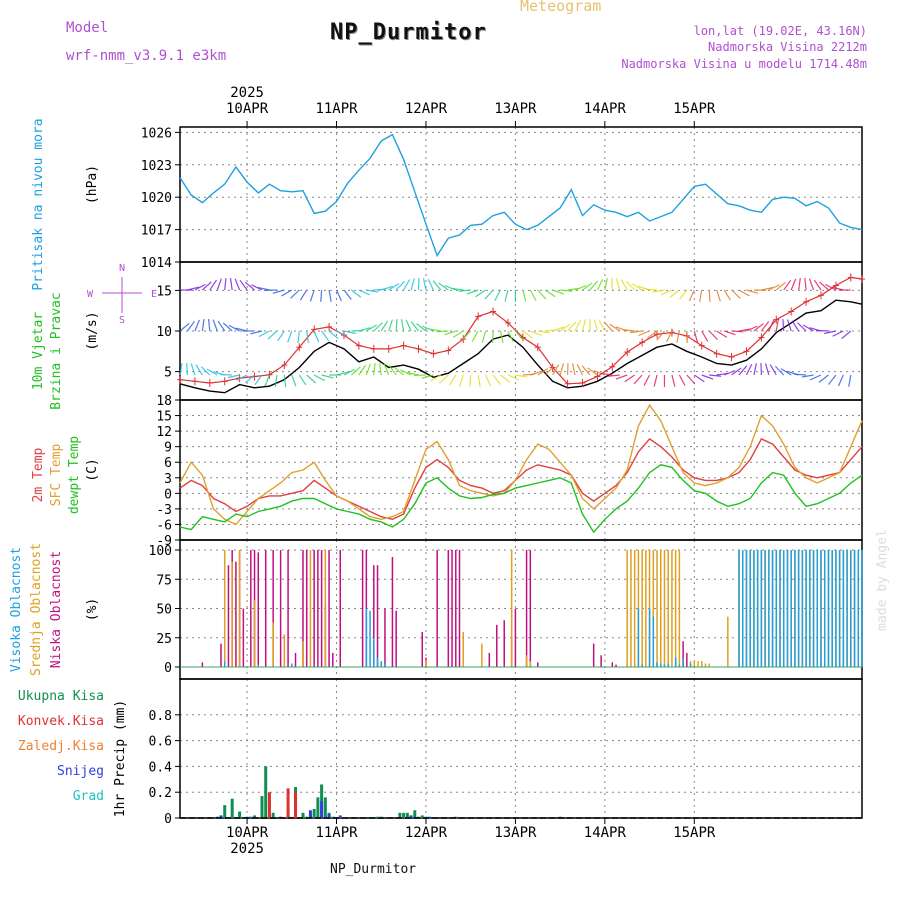 Image resolution: width=900 pixels, height=900 pixels. What do you see at coordinates (269, 805) in the screenshot?
I see `bar-konvek-kisa` at bounding box center [269, 805].